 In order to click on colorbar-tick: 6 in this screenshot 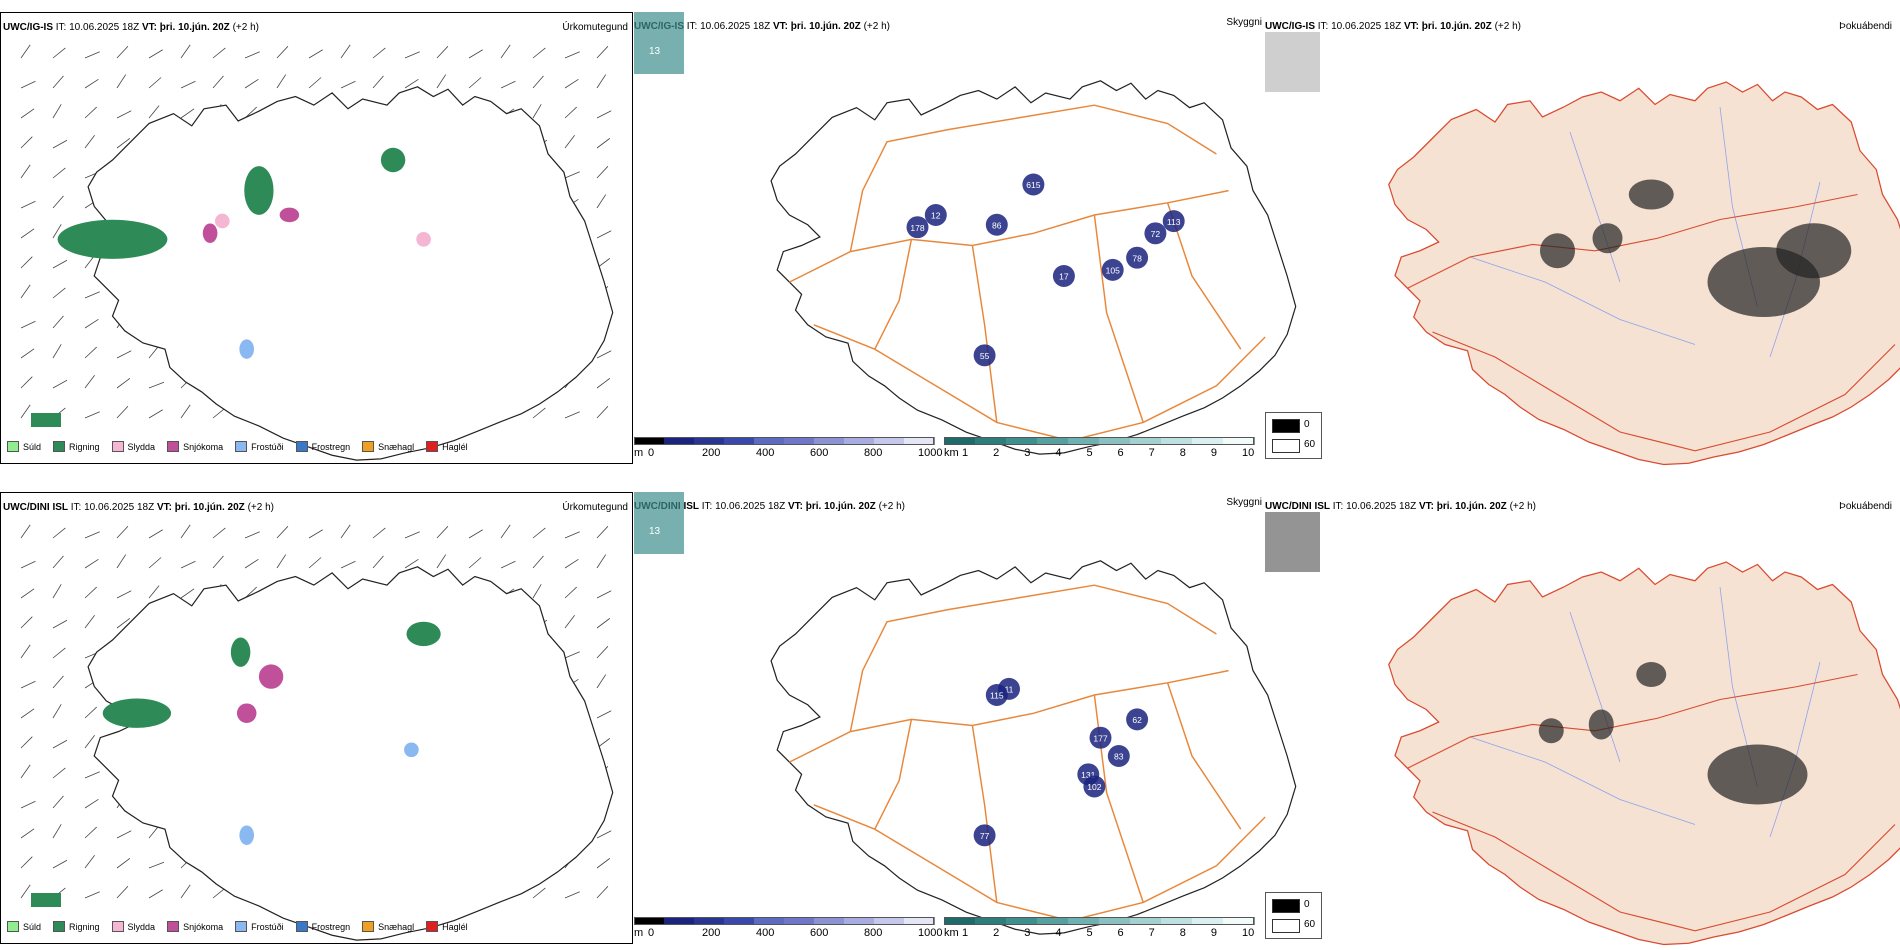, I will do `click(1120, 933)`.